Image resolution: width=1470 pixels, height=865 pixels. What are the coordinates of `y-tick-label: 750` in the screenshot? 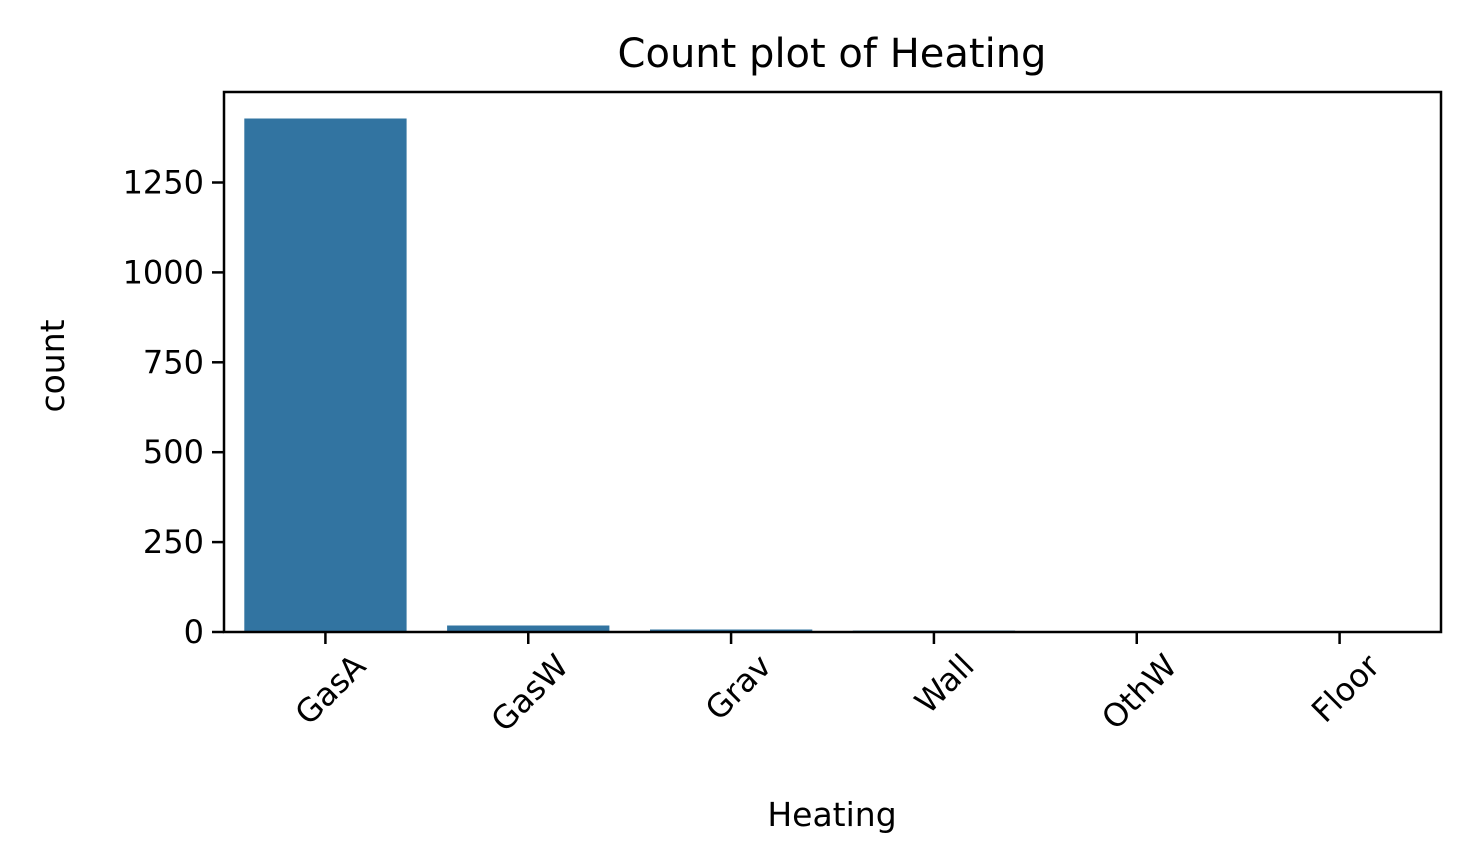 It's located at (173, 362).